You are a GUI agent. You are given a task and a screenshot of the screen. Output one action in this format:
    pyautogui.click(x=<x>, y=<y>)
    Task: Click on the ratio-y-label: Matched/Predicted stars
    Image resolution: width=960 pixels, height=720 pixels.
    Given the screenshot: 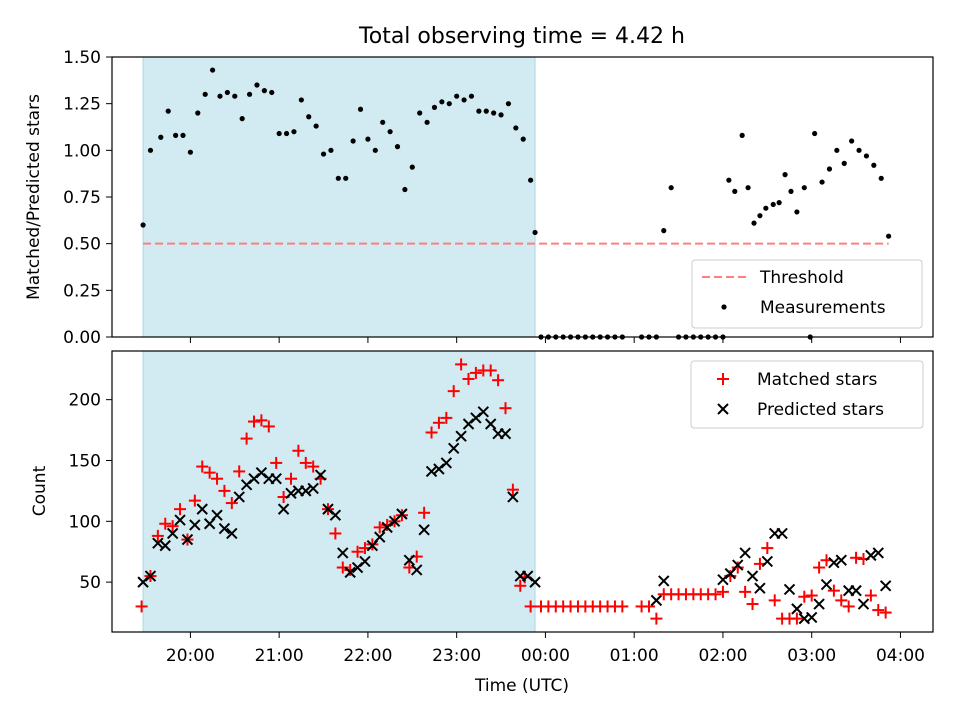 What is the action you would take?
    pyautogui.click(x=34, y=197)
    